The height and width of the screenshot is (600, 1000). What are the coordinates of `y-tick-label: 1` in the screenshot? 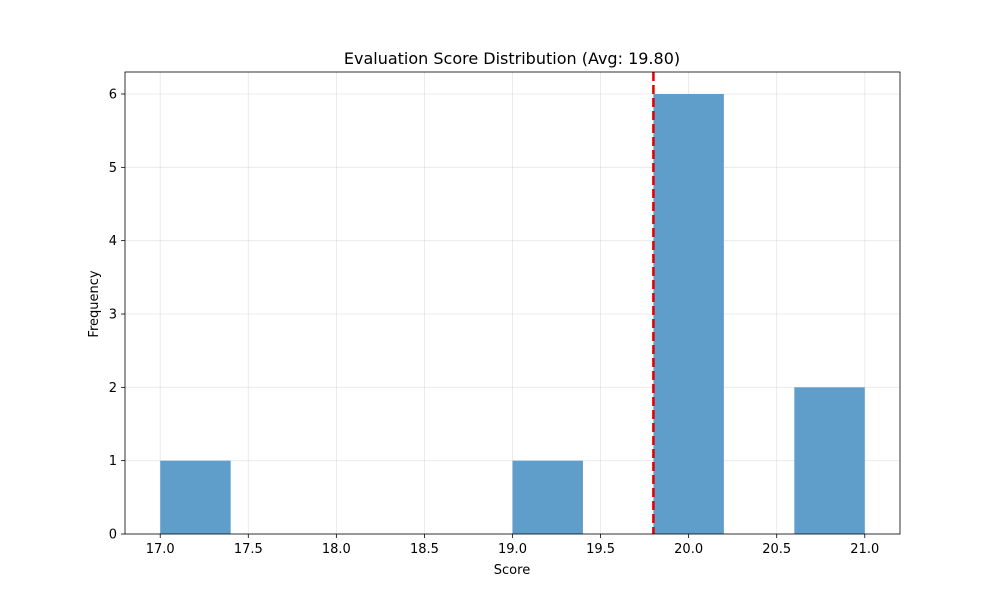 It's located at (113, 461).